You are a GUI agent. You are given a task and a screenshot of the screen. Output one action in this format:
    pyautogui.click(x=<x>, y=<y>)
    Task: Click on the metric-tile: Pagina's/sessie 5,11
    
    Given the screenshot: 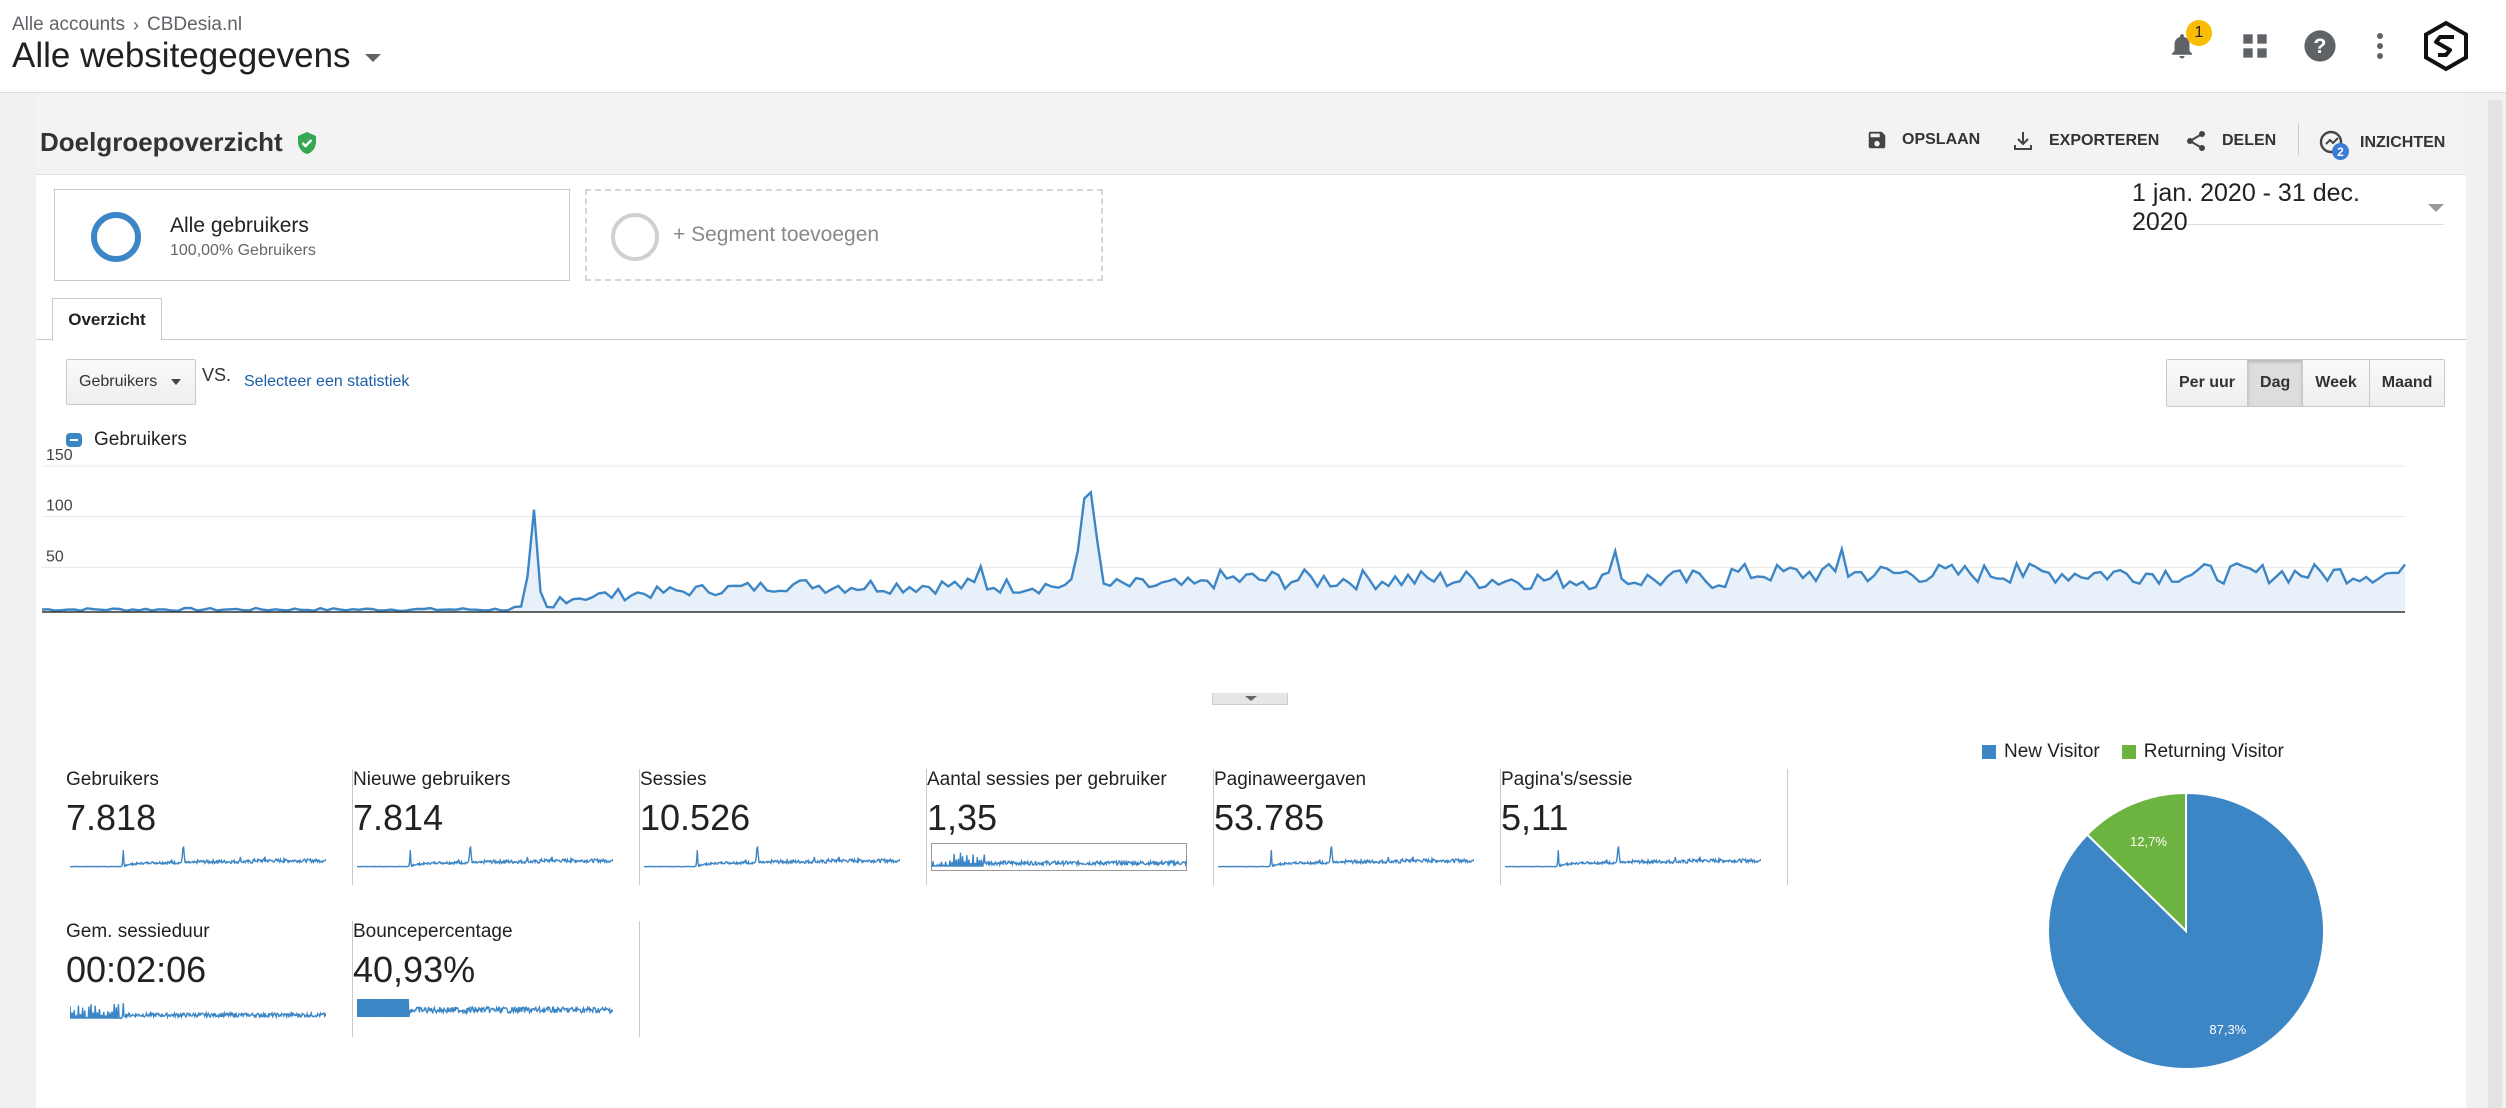 What is the action you would take?
    pyautogui.click(x=1644, y=827)
    